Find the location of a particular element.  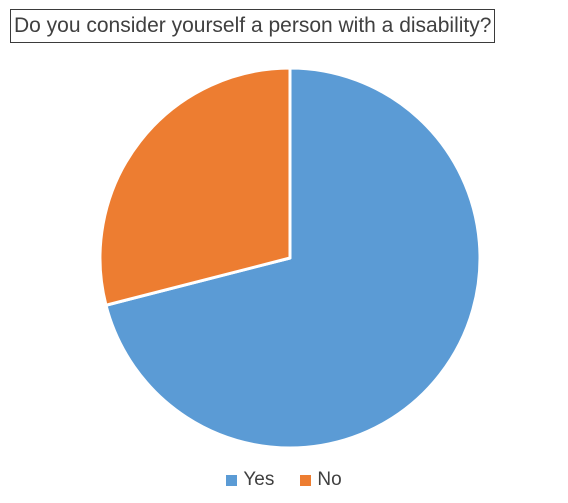

legend-swatch-yes is located at coordinates (232, 480).